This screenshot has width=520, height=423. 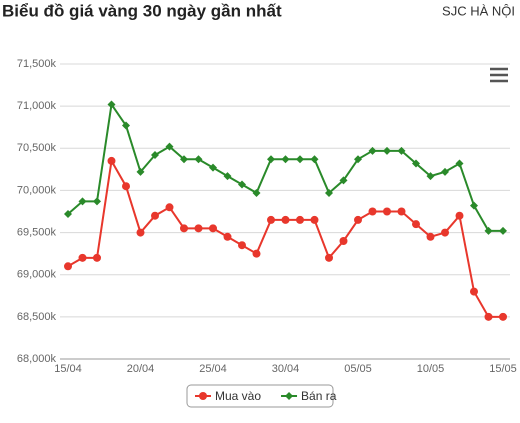 I want to click on legend-item: Mua vào, so click(x=228, y=396).